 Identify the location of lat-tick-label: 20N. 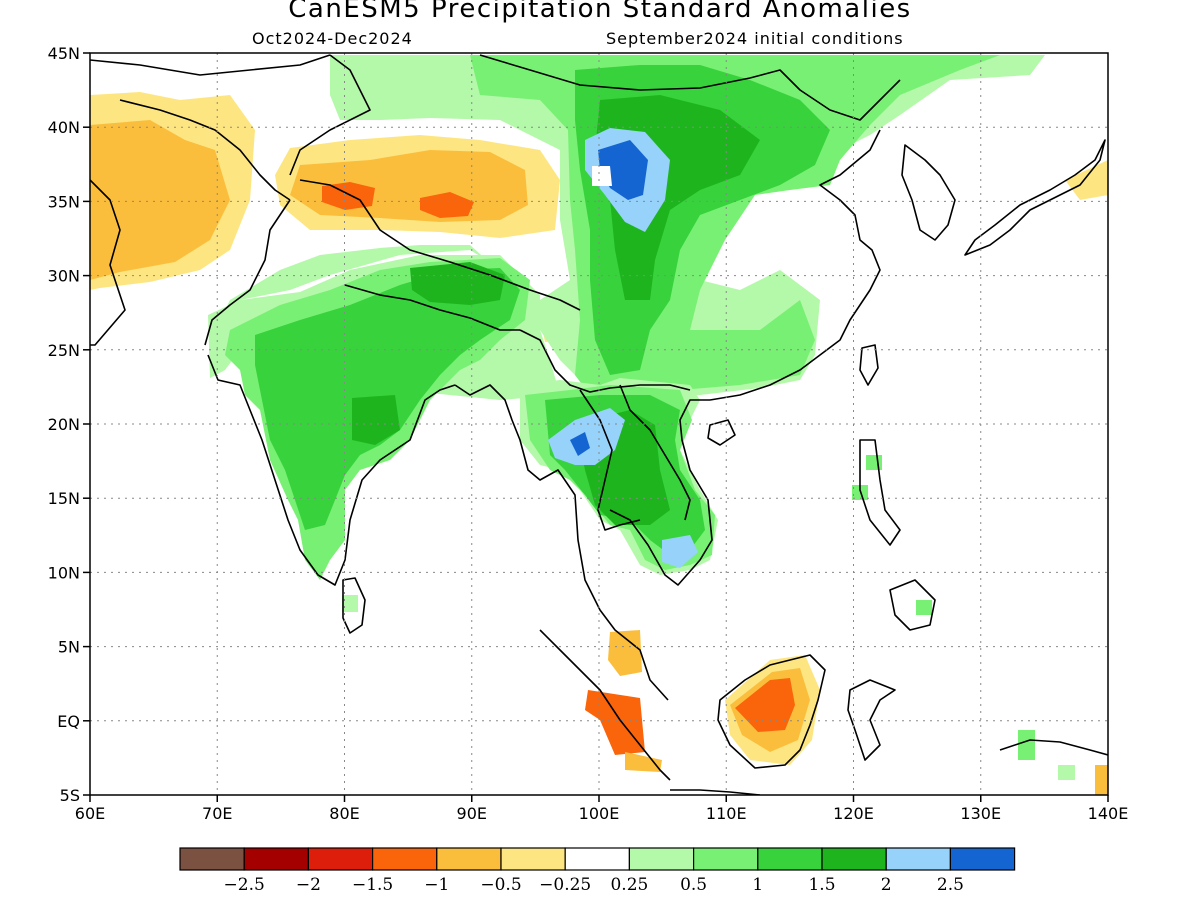
(64, 424).